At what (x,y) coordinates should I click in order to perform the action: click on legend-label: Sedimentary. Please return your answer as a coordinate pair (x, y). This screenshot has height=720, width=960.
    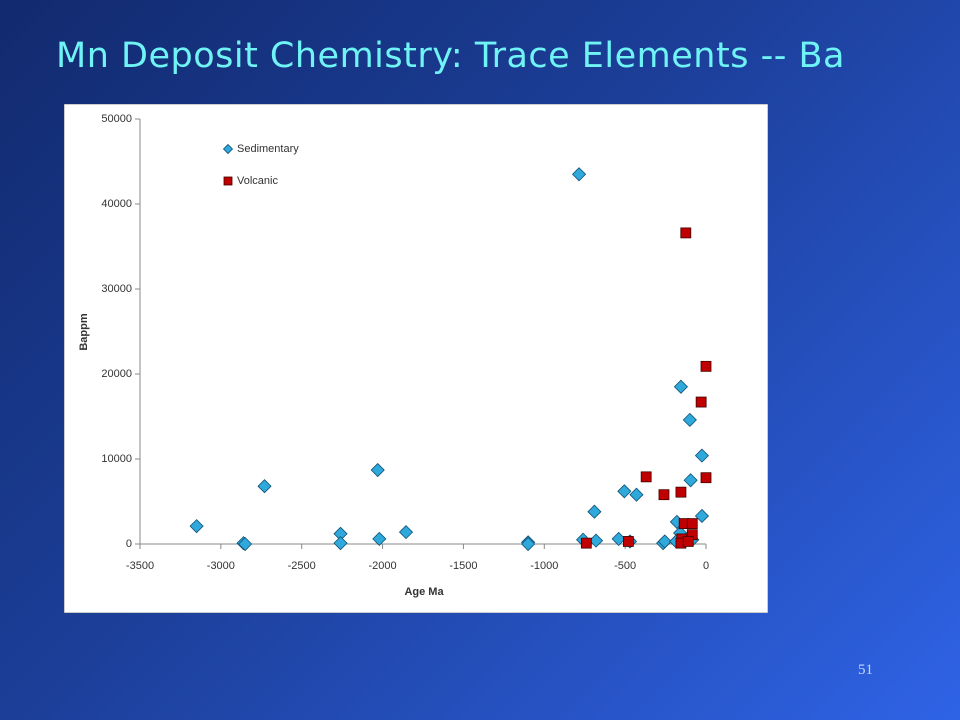
    Looking at the image, I should click on (268, 149).